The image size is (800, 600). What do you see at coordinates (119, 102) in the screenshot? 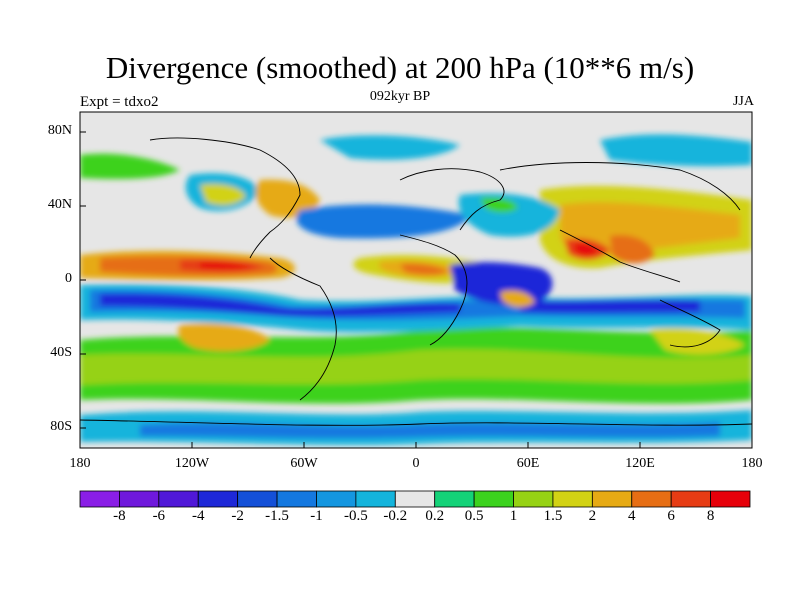
I see `experiment-label: Expt = tdxo2` at bounding box center [119, 102].